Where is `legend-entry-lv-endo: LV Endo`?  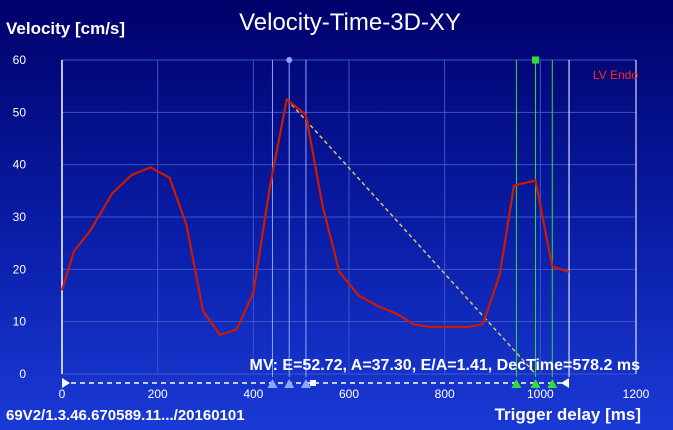 legend-entry-lv-endo: LV Endo is located at coordinates (615, 75).